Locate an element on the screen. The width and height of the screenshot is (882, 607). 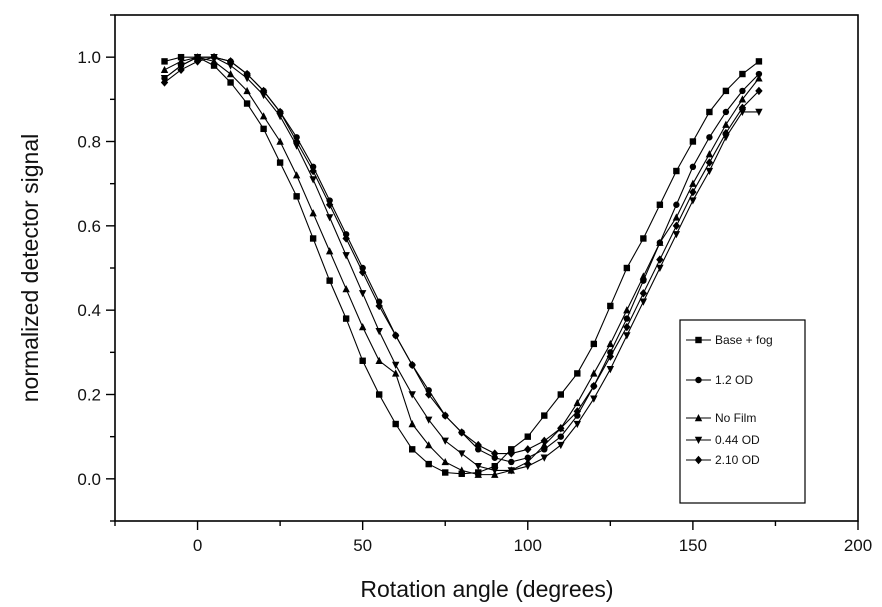
x-tick-label: 0 is located at coordinates (197, 545).